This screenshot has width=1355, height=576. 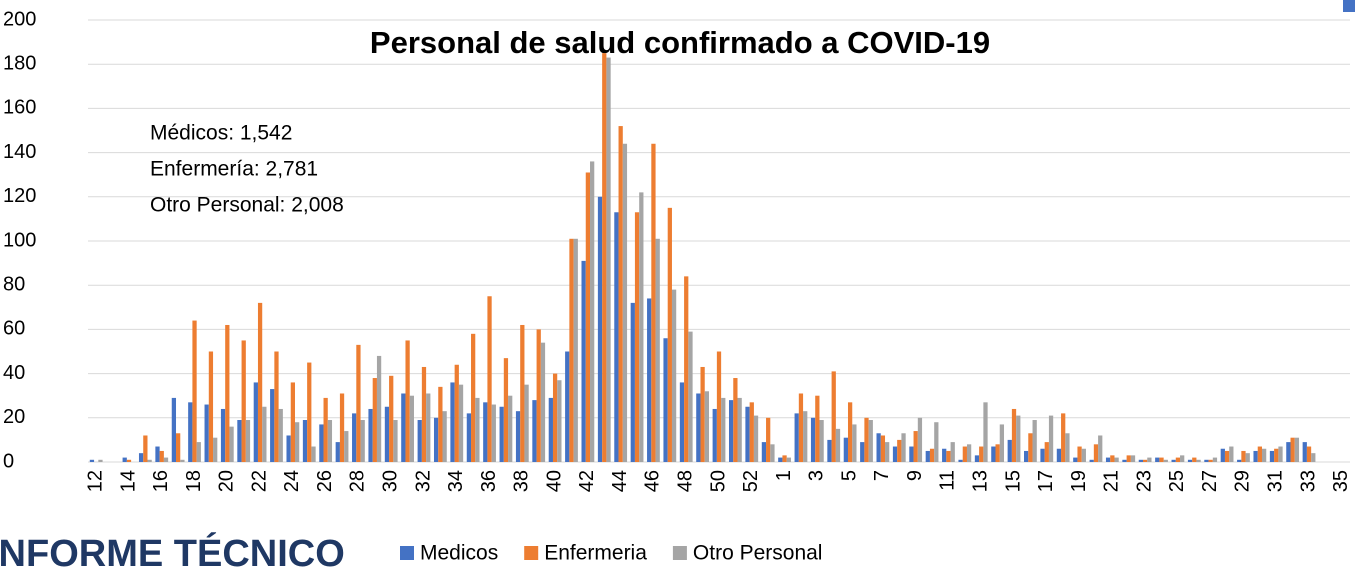 I want to click on y-tick-label: 60, so click(x=14, y=329).